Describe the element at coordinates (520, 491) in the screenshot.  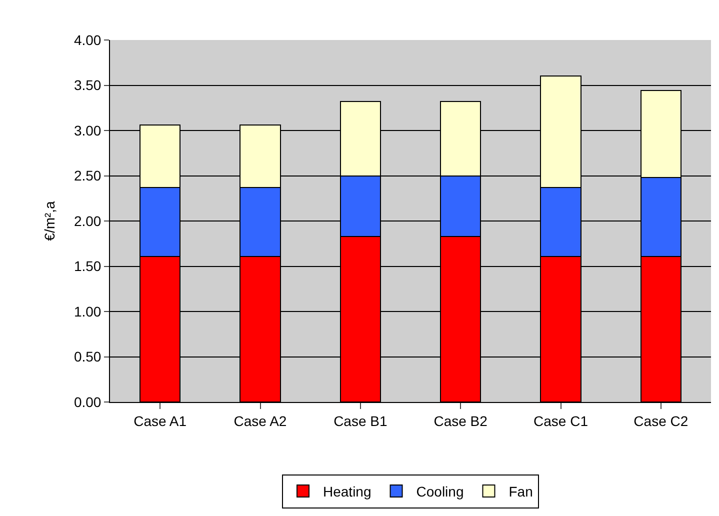
I see `legend-label: Fan` at that location.